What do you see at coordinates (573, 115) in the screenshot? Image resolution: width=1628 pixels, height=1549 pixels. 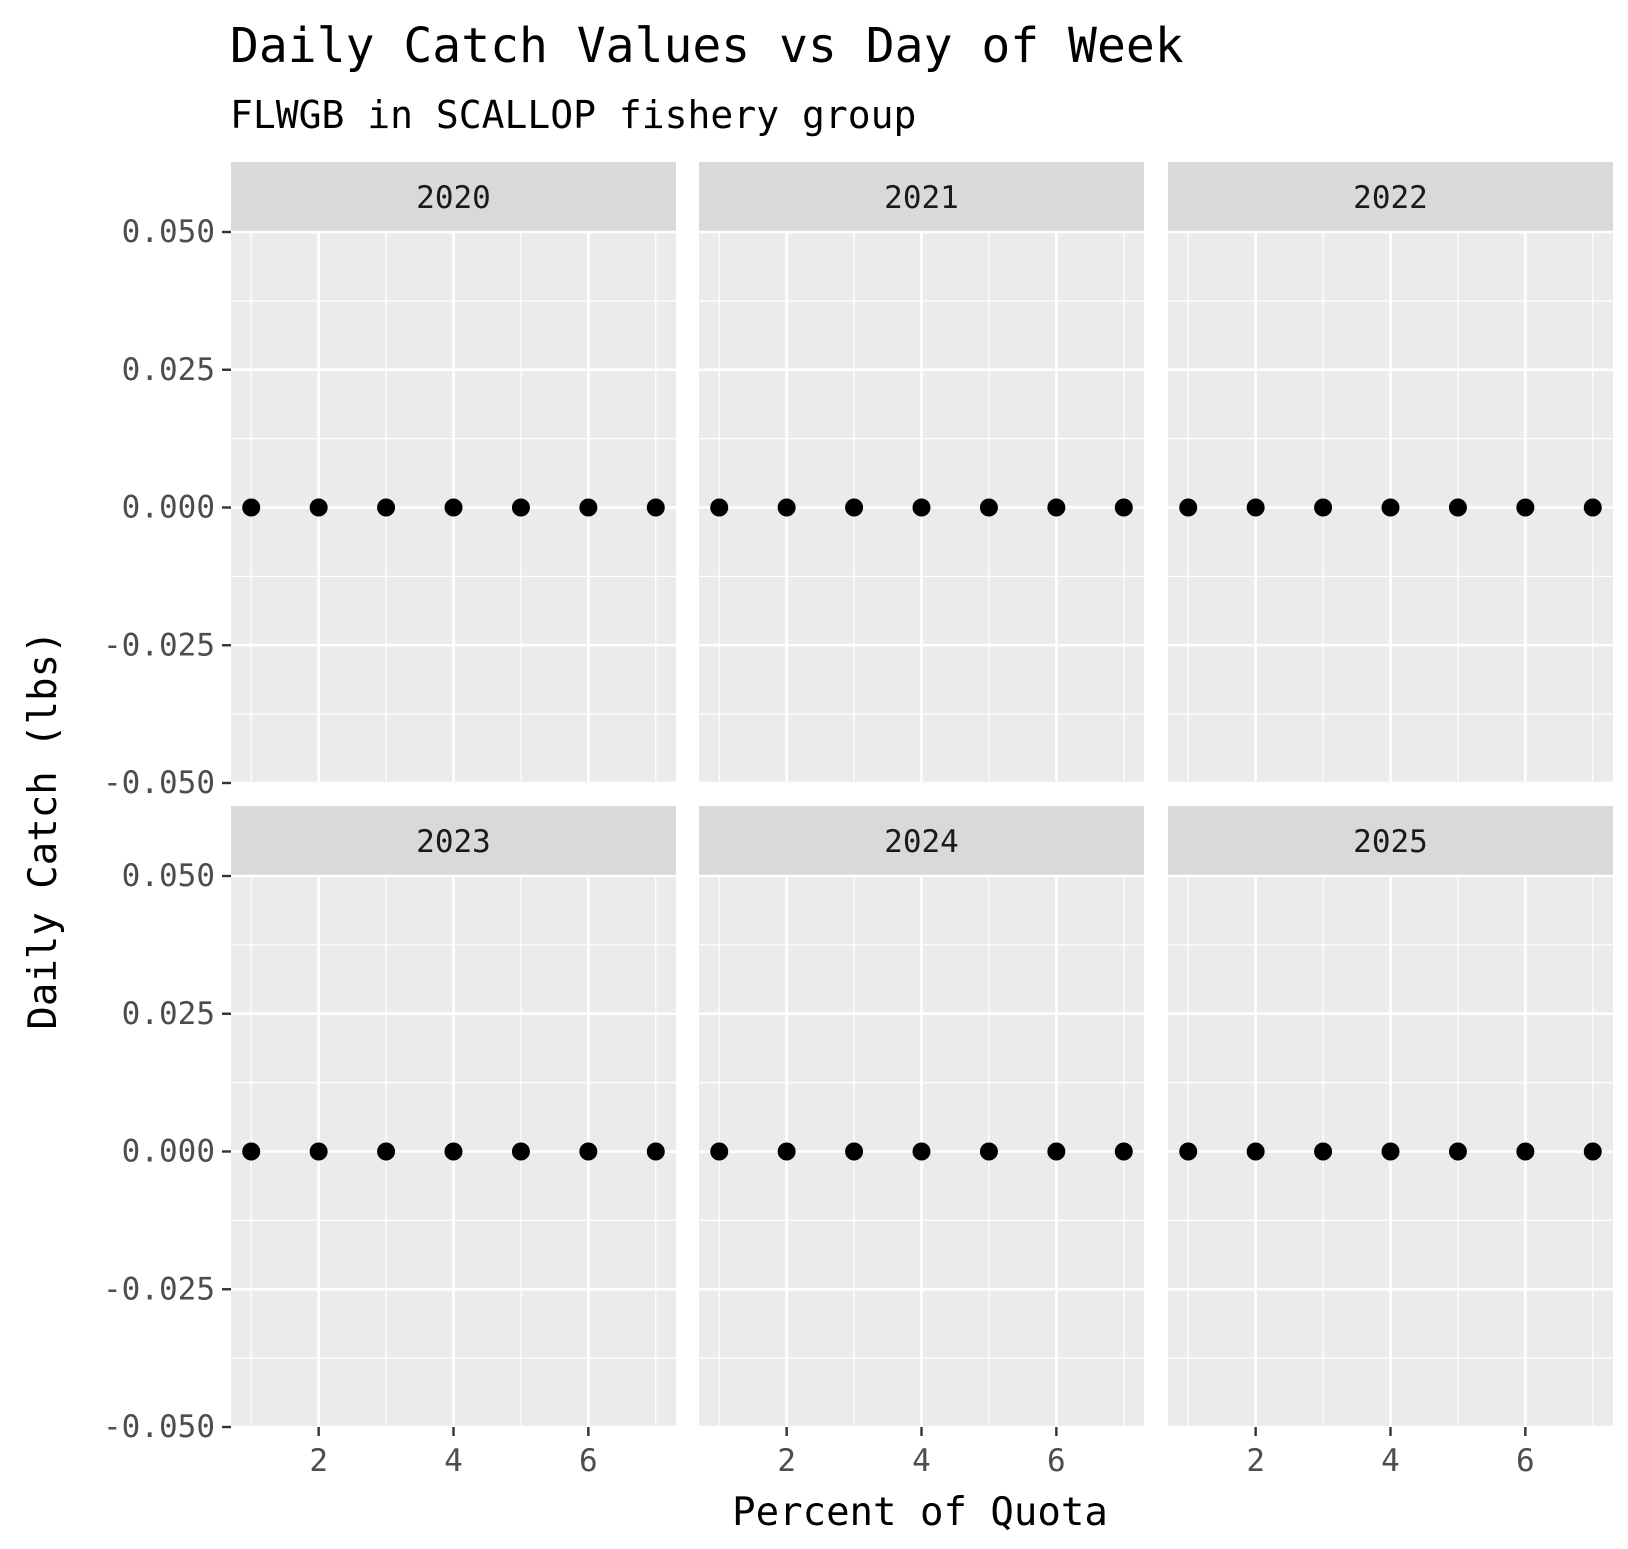 I see `chart-subtitle: FLWGB in SCALLOP fishery group` at bounding box center [573, 115].